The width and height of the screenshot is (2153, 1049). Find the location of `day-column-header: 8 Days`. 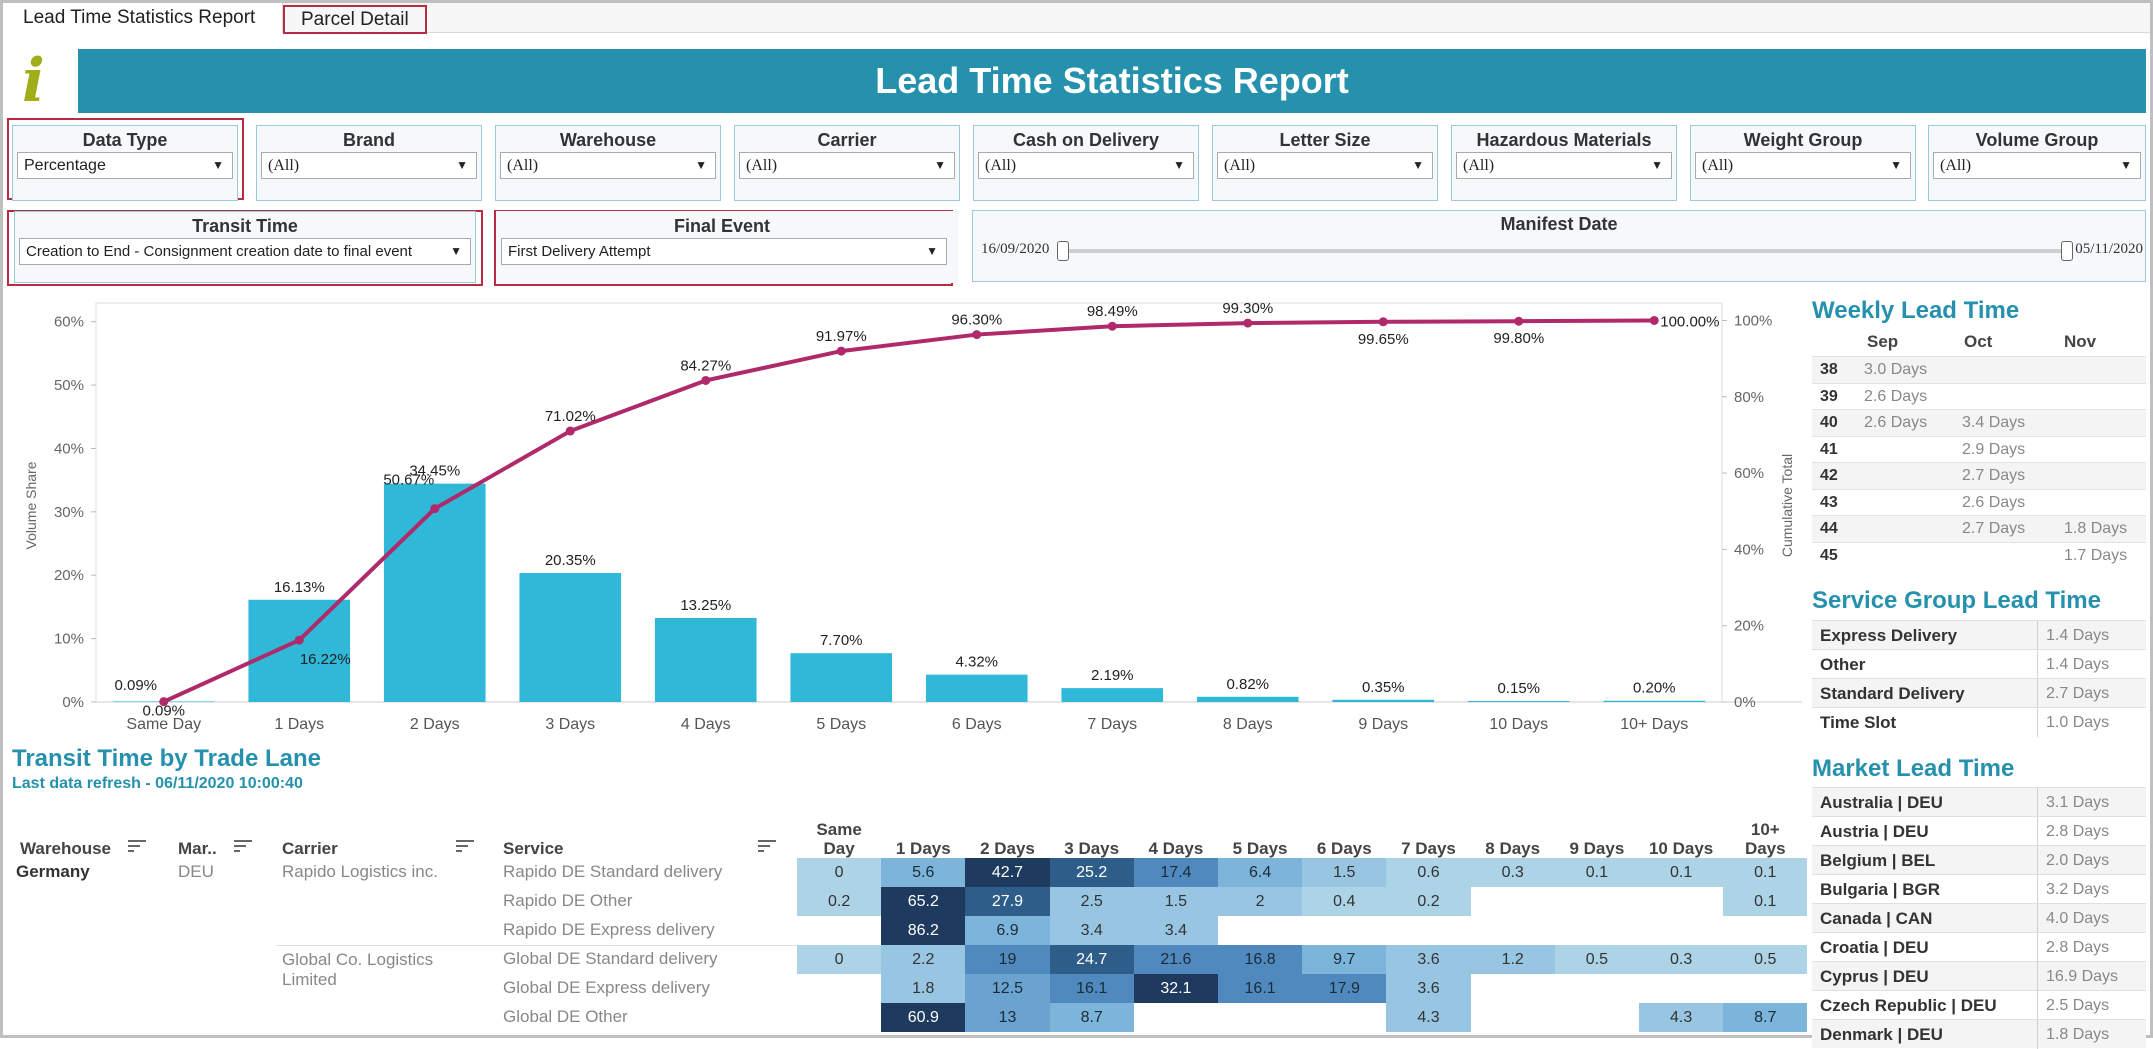

day-column-header: 8 Days is located at coordinates (1513, 848).